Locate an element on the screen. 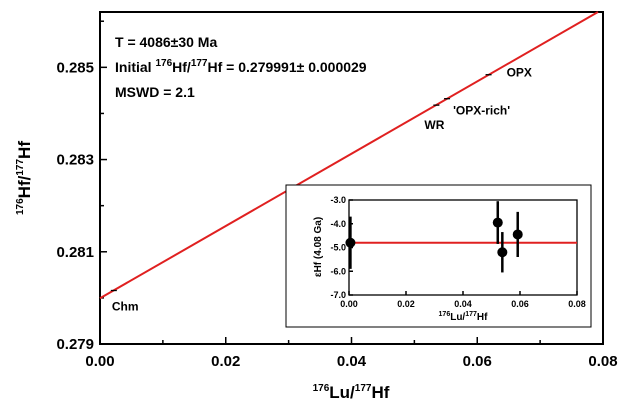  sample-point-label: Chm is located at coordinates (125, 307).